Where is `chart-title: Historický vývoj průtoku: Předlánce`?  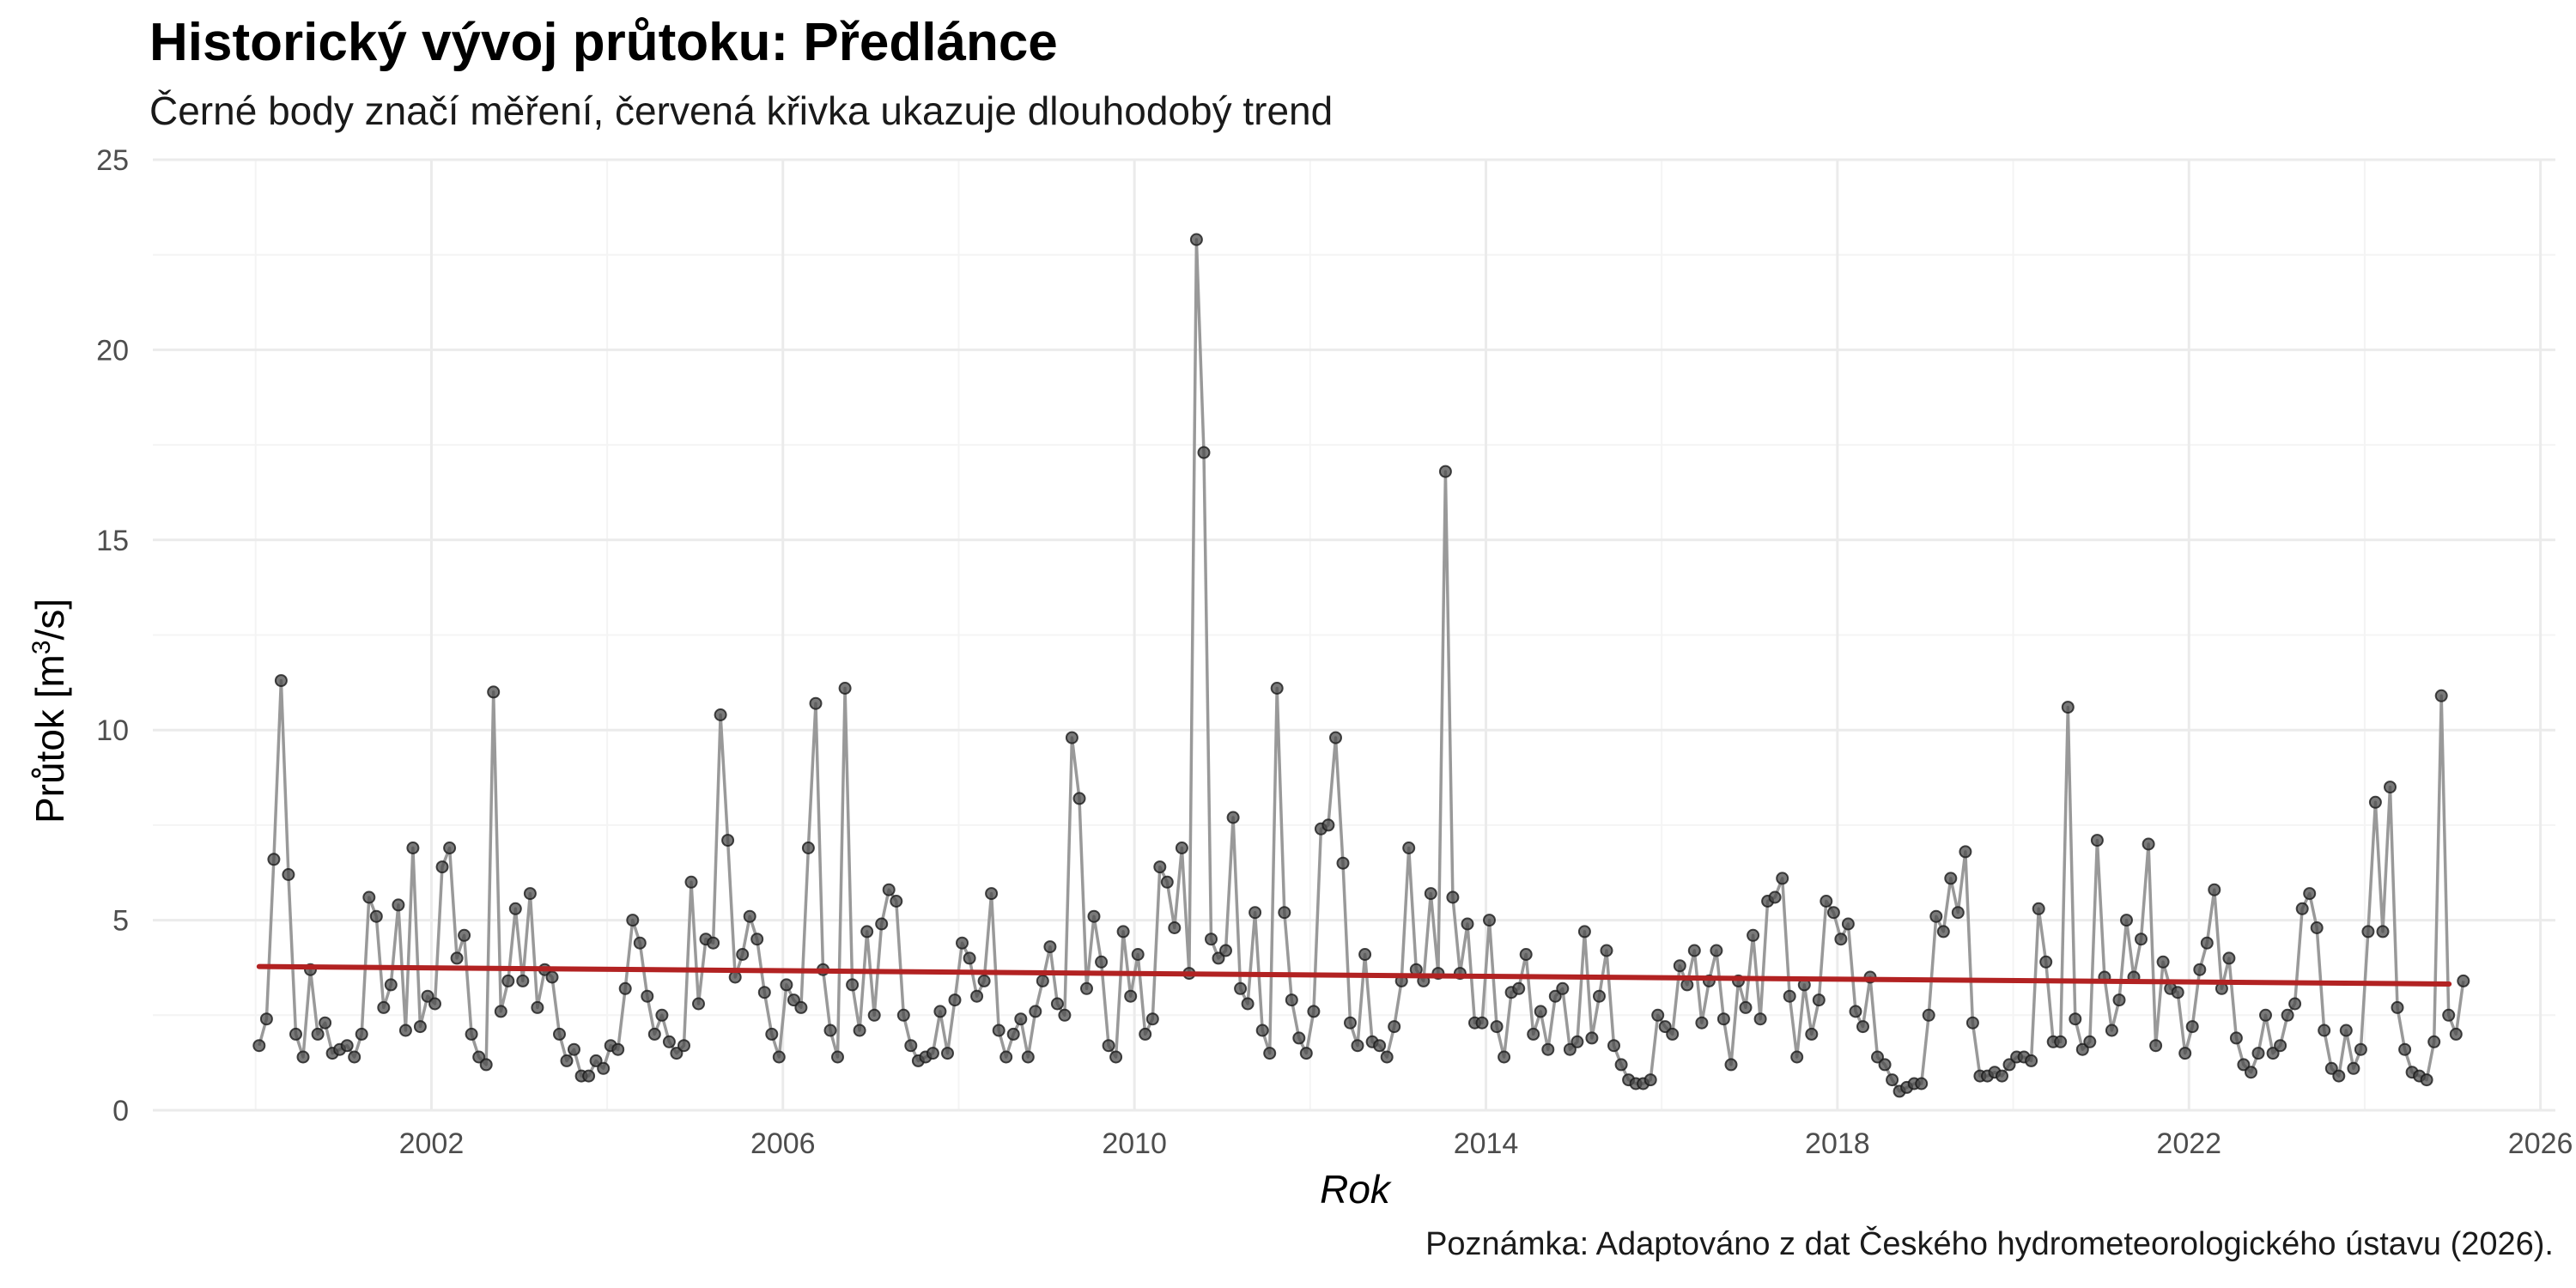 chart-title: Historický vývoj průtoku: Předlánce is located at coordinates (603, 42).